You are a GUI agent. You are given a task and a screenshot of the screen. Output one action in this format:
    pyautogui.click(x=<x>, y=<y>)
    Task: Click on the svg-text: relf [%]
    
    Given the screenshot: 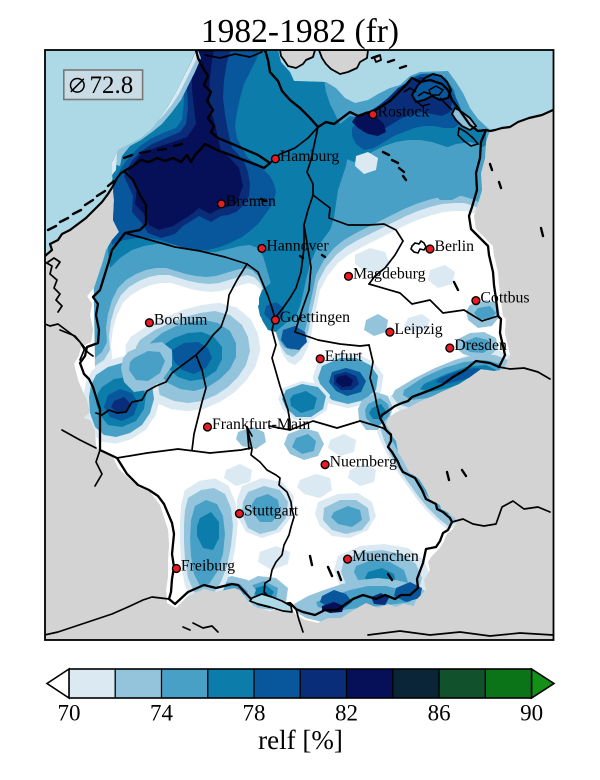 What is the action you would take?
    pyautogui.click(x=300, y=740)
    